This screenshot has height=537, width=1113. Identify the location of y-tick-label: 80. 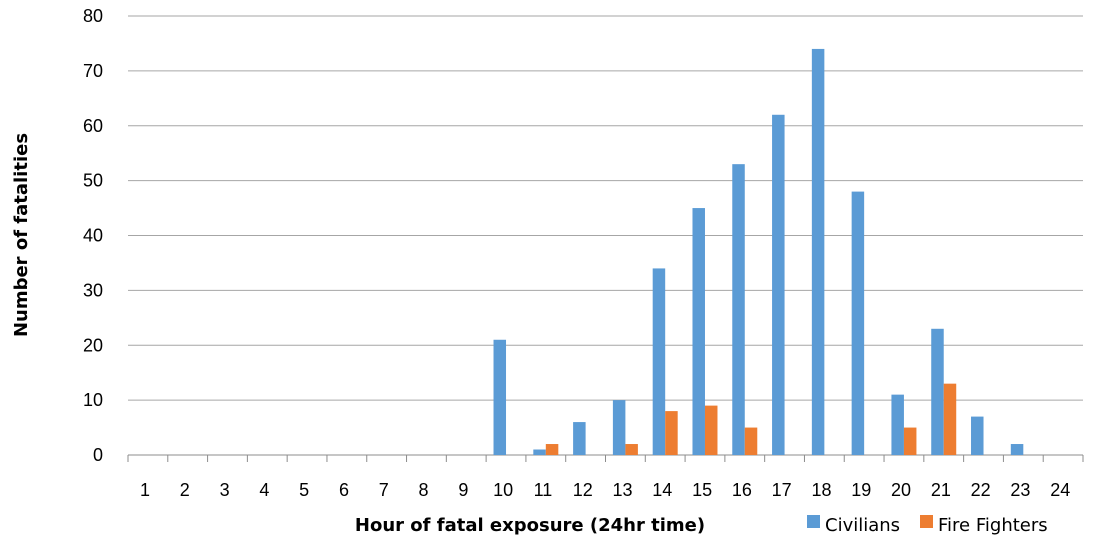
(93, 16).